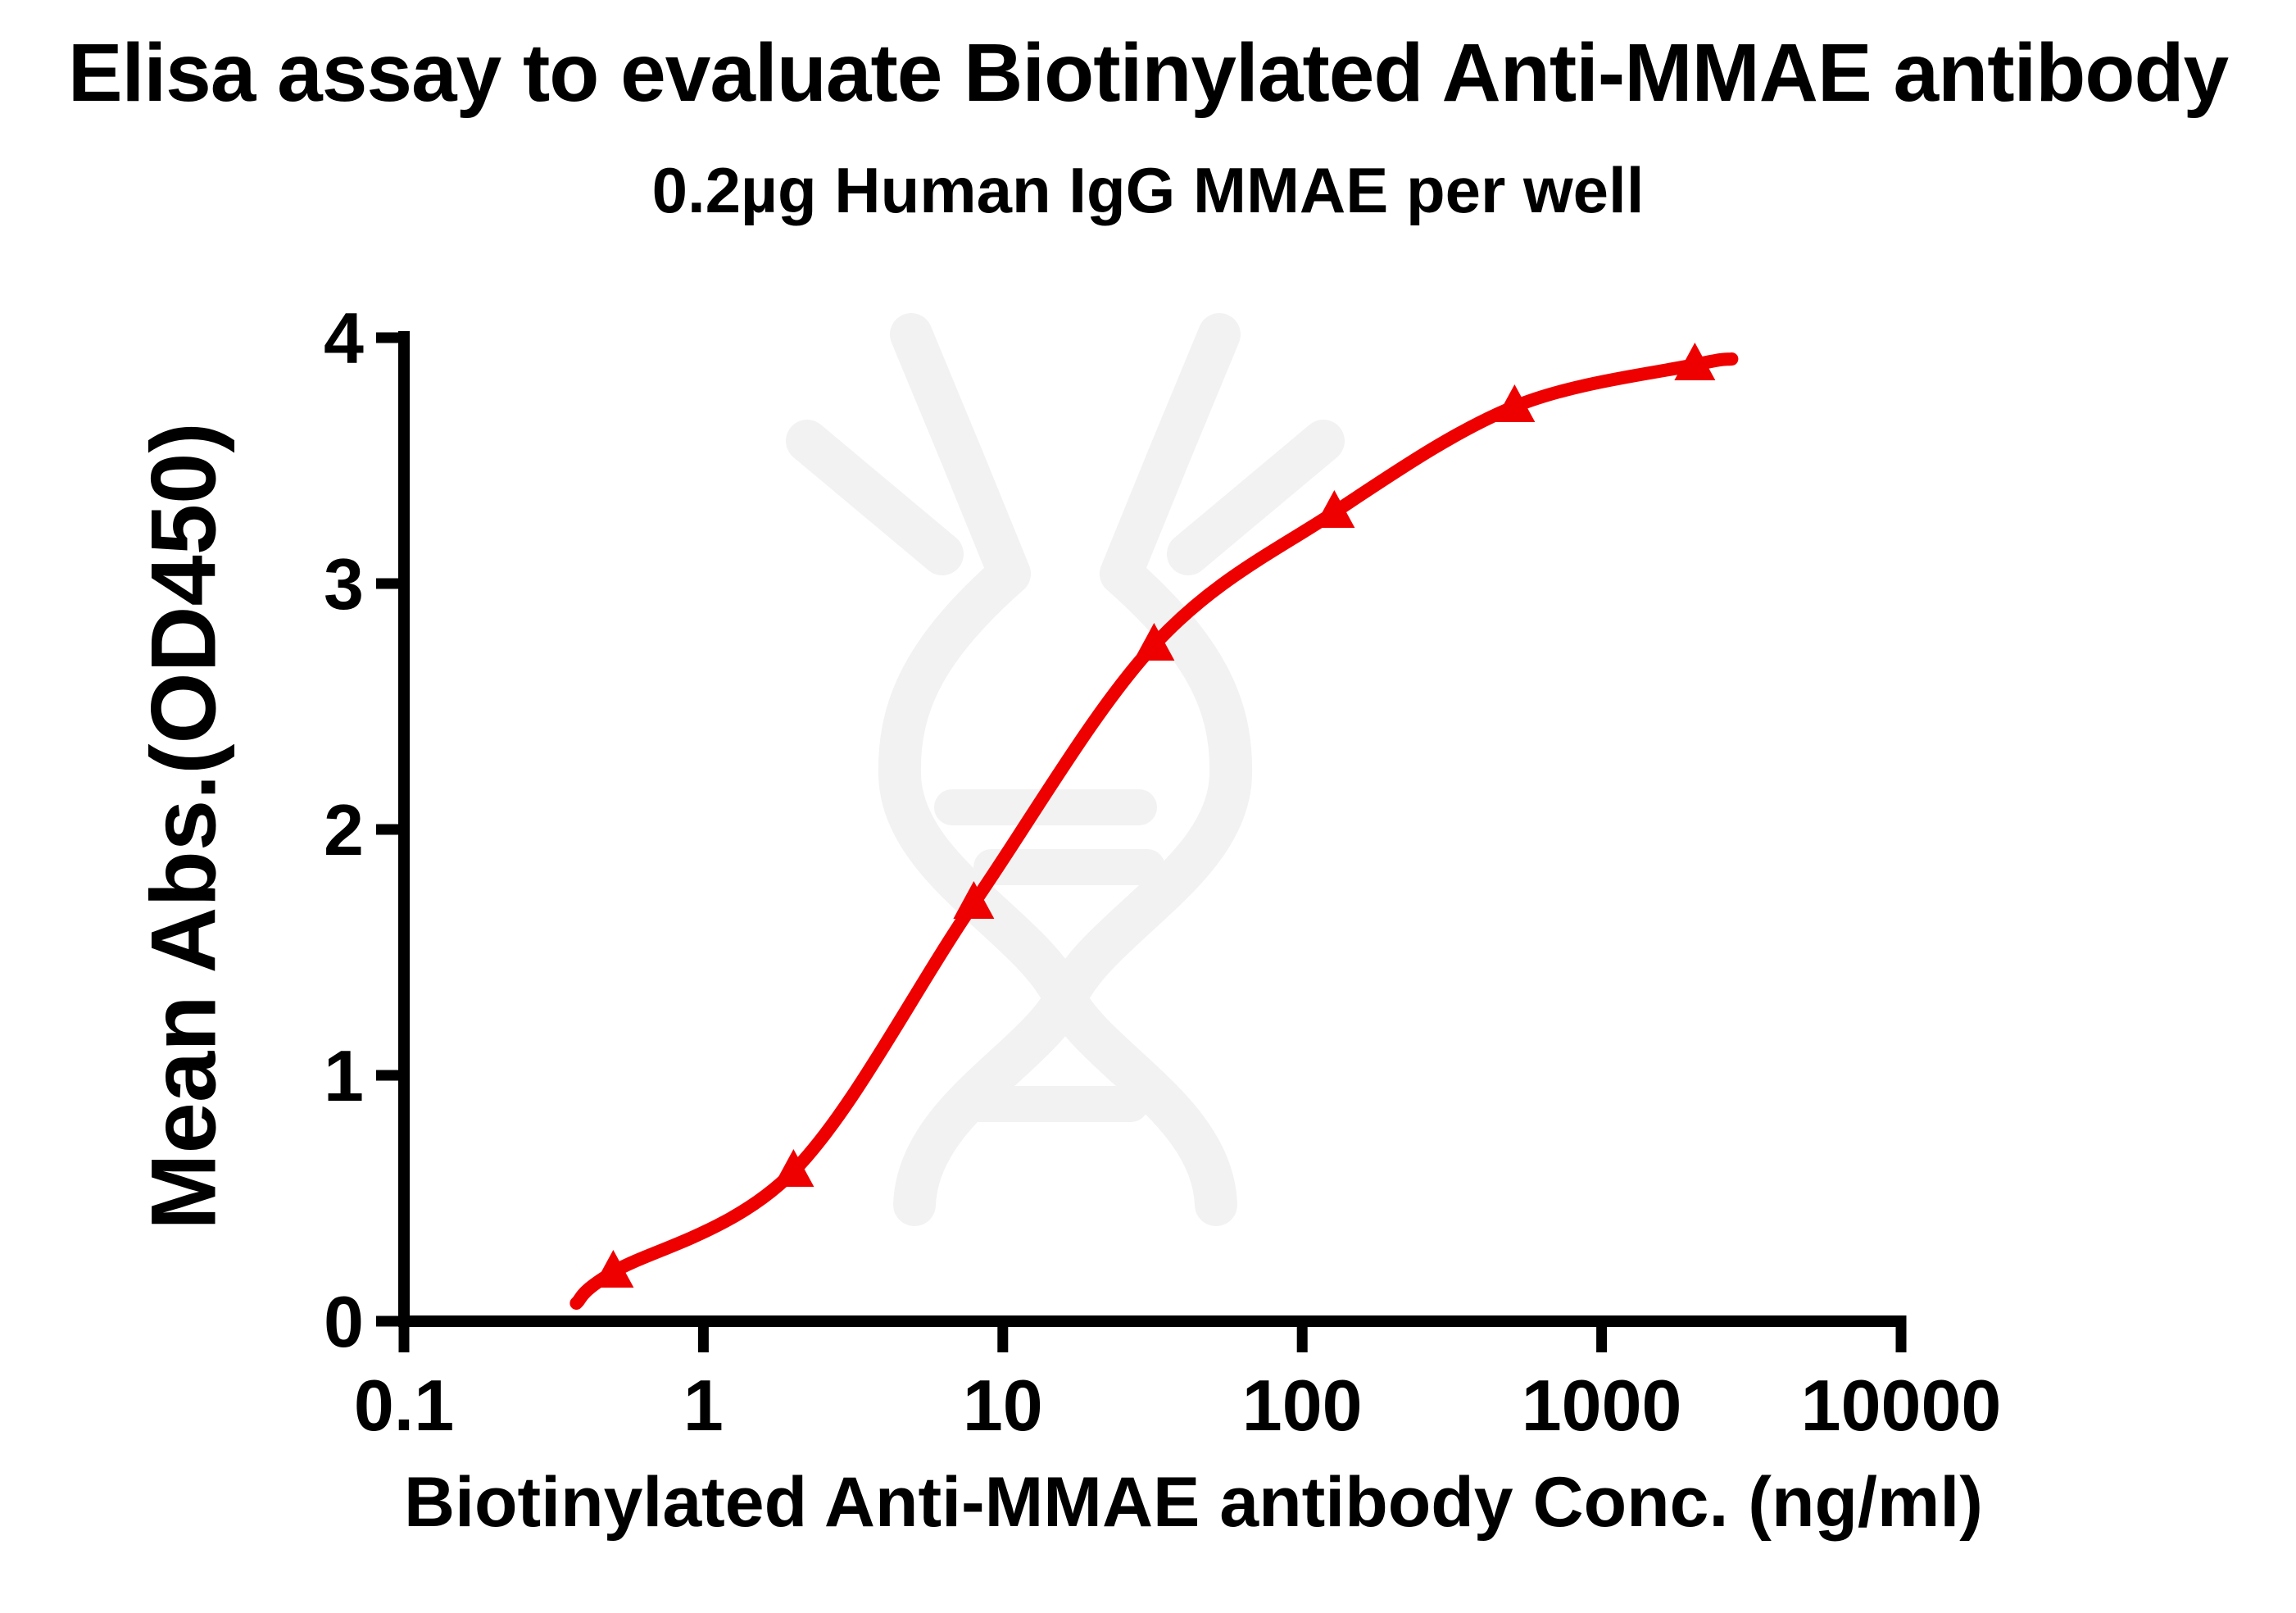  Describe the element at coordinates (344, 338) in the screenshot. I see `y-tick-label: 4` at that location.